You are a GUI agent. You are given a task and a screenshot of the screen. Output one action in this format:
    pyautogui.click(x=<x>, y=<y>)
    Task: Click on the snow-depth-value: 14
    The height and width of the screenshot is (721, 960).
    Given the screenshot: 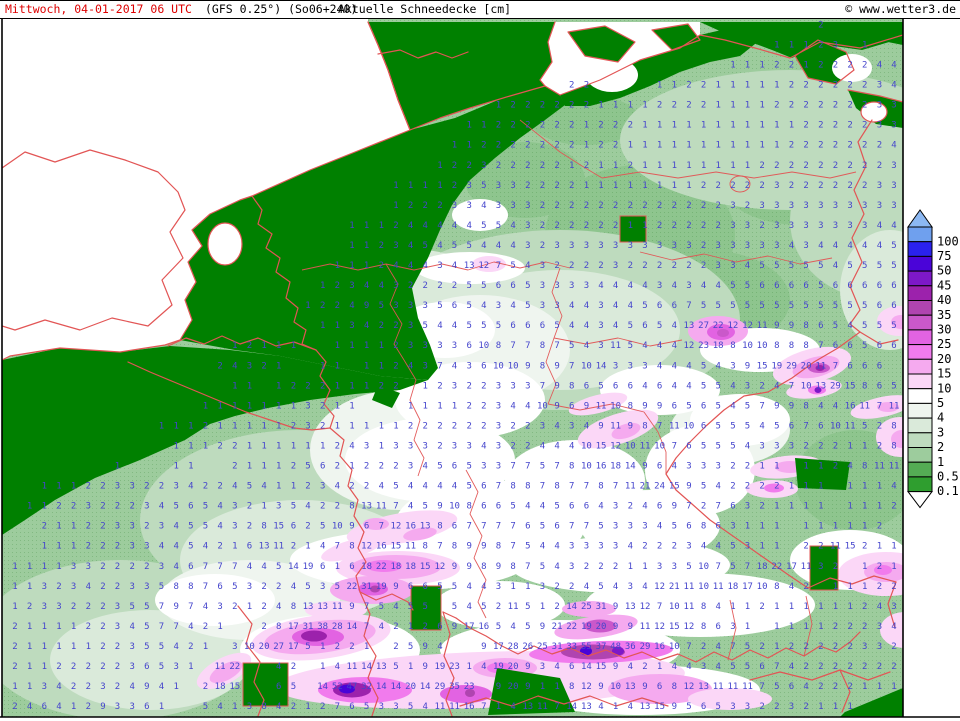 What is the action you would take?
    pyautogui.click(x=366, y=667)
    